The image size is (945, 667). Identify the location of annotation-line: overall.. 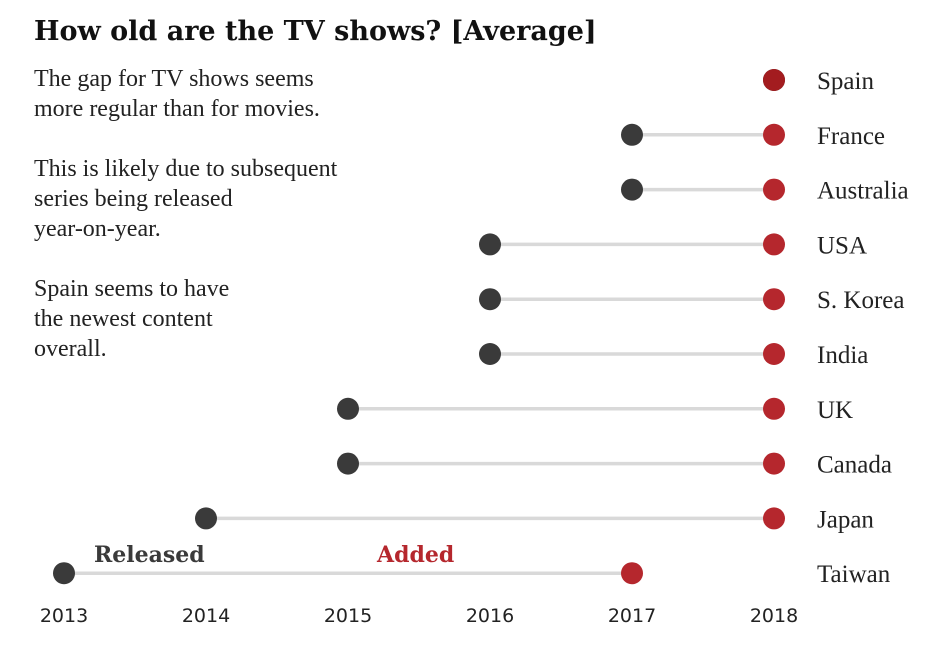
(70, 349).